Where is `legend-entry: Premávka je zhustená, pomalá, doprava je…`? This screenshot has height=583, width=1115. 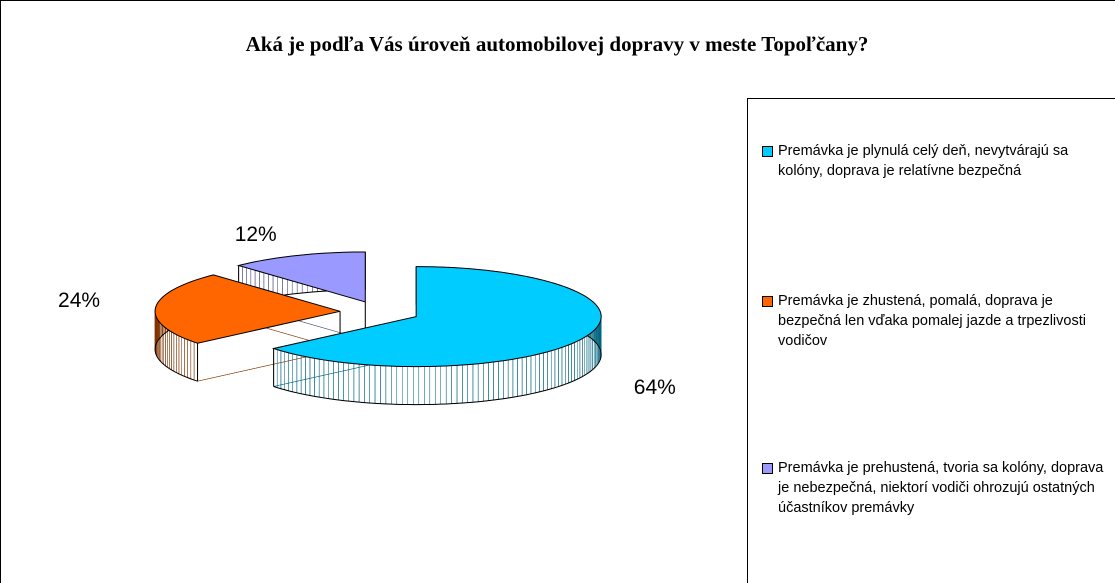 legend-entry: Premávka je zhustená, pomalá, doprava je… is located at coordinates (934, 321).